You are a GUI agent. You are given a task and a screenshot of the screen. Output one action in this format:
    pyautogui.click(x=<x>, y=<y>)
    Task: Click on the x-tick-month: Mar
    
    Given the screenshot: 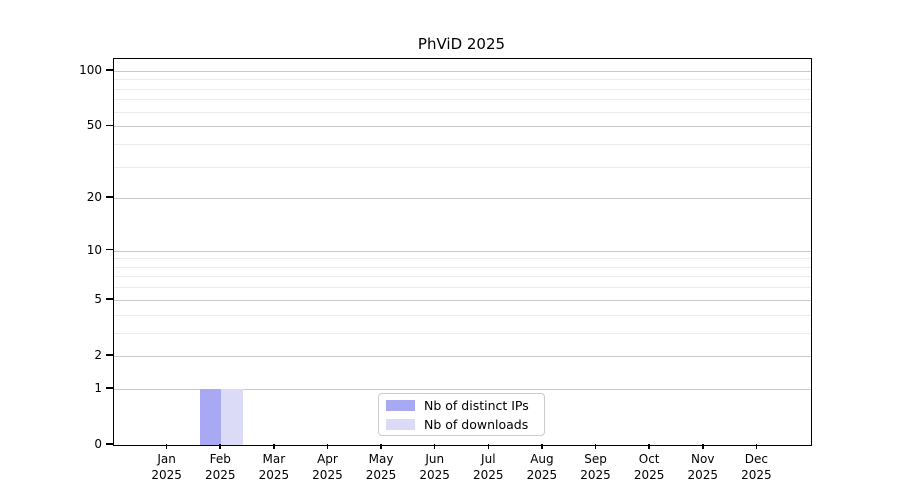 What is the action you would take?
    pyautogui.click(x=274, y=459)
    